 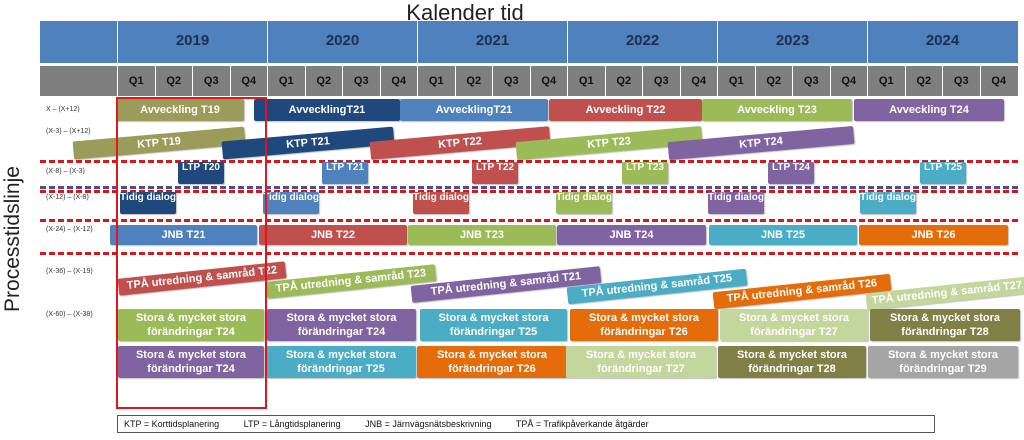 What do you see at coordinates (929, 110) in the screenshot?
I see `avveckling-bar: Avveckling T24` at bounding box center [929, 110].